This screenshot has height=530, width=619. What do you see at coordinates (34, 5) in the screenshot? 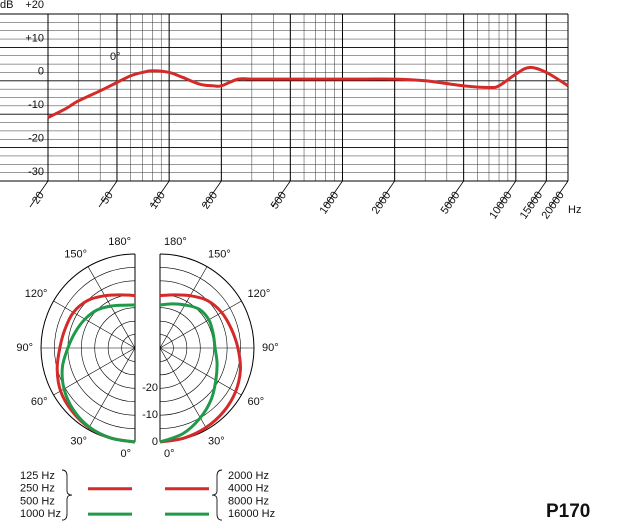
I see `y-tick-label: +20` at bounding box center [34, 5].